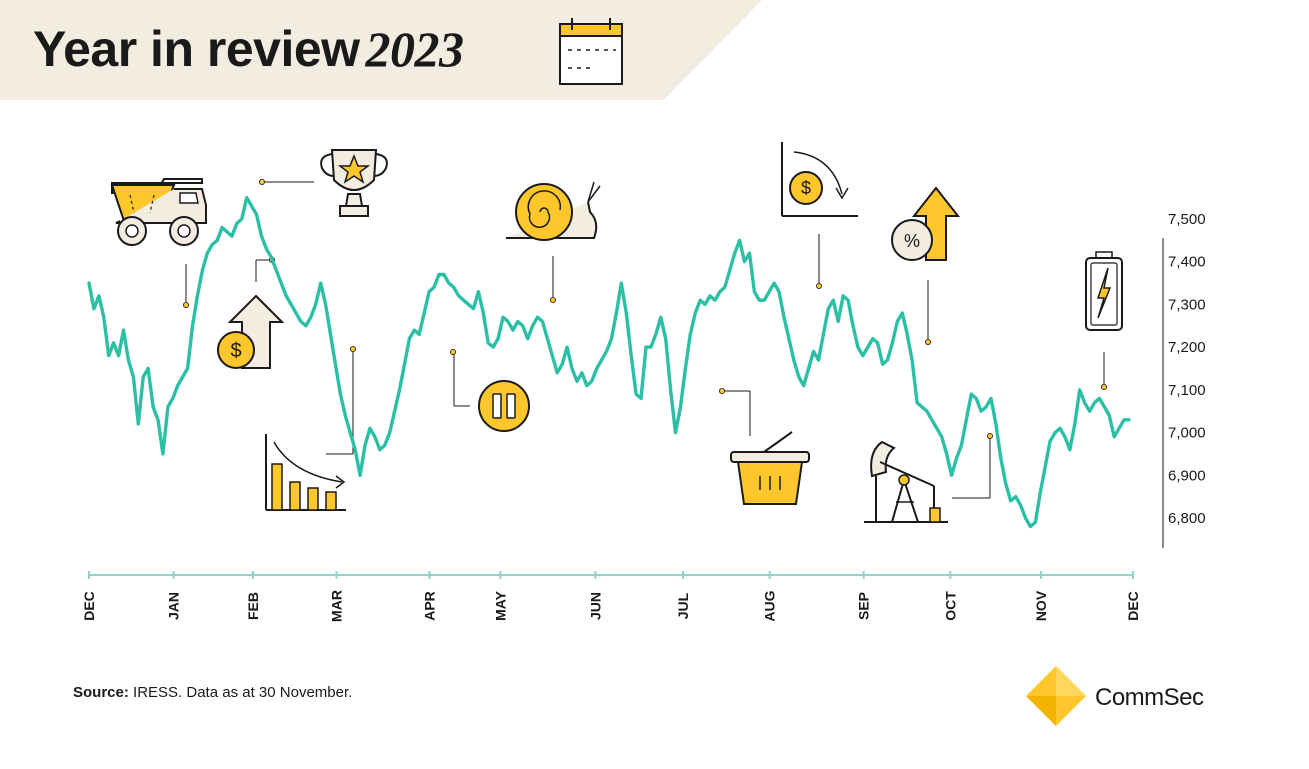 This screenshot has height=769, width=1309. What do you see at coordinates (770, 605) in the screenshot?
I see `x-tick-label: AUG` at bounding box center [770, 605].